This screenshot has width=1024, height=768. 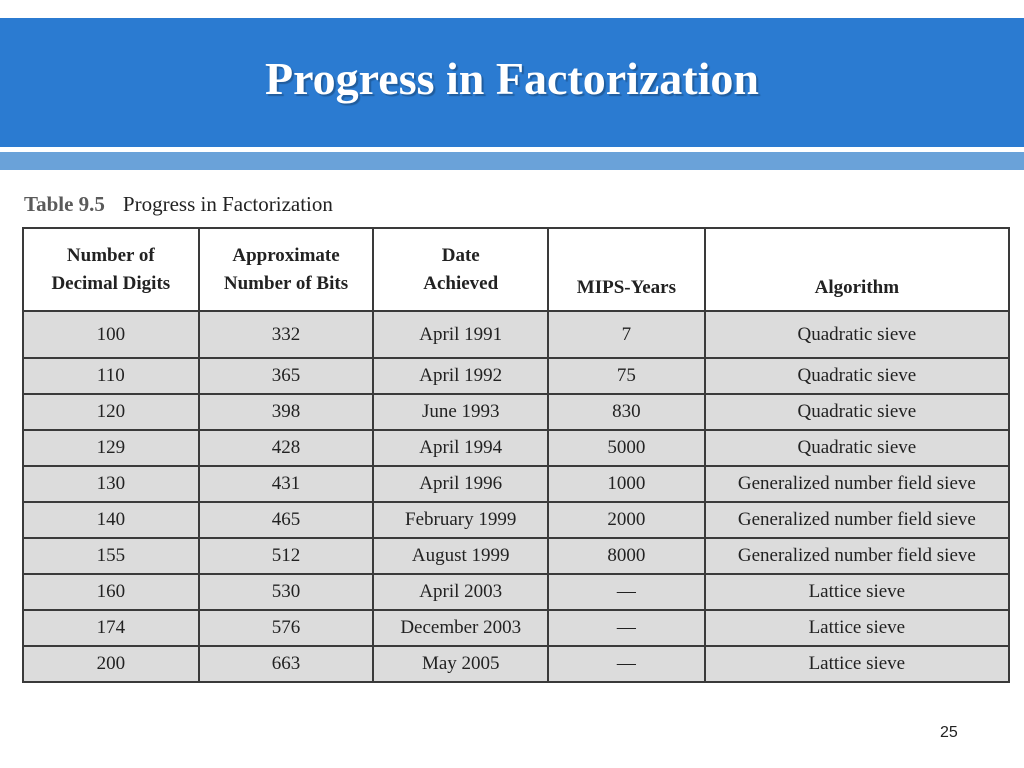 I want to click on cell-date-achieved: April 2003, so click(x=461, y=592).